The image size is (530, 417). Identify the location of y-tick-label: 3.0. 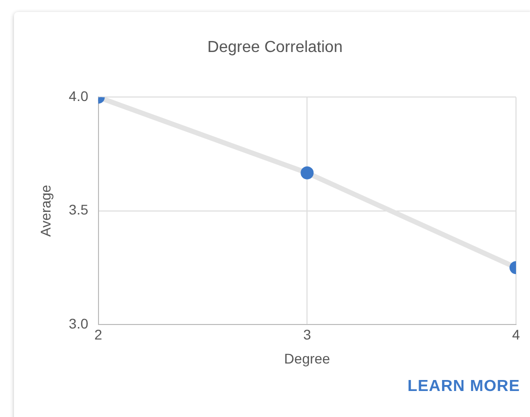
(78, 323).